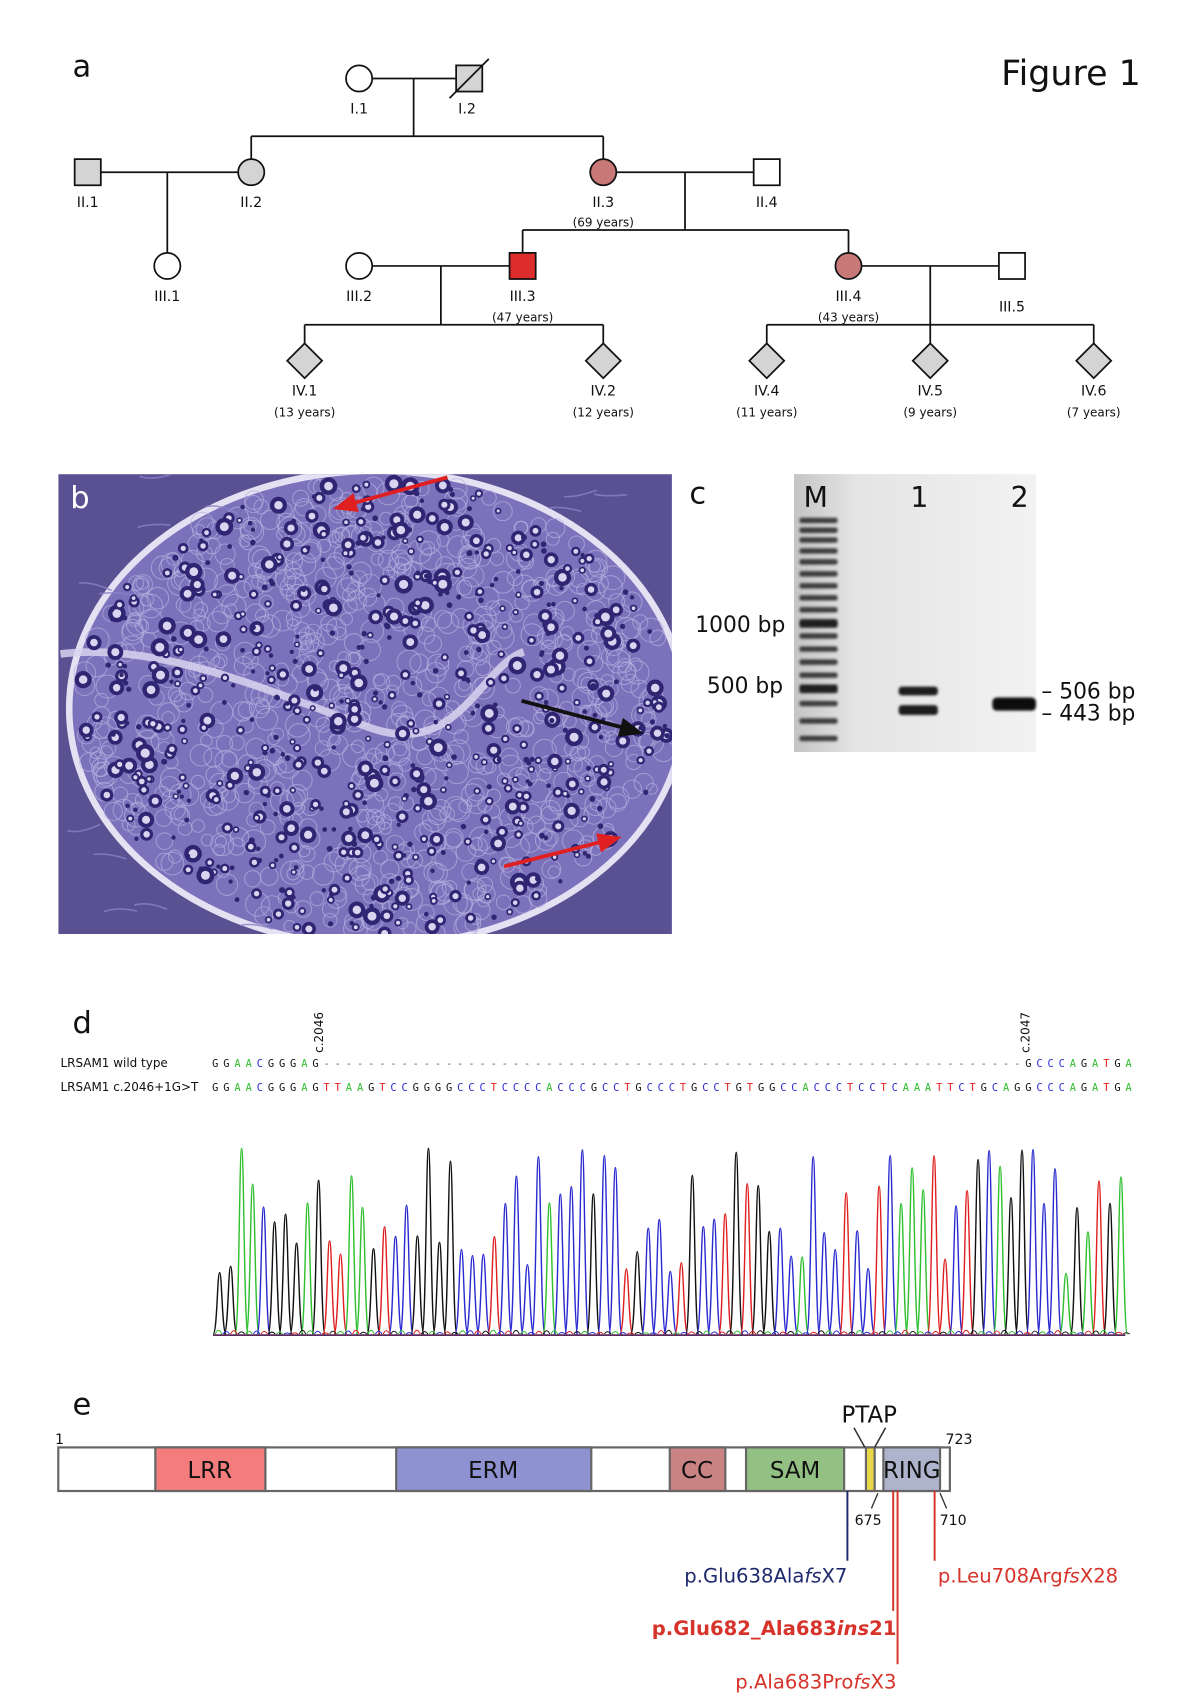 The image size is (1200, 1697). What do you see at coordinates (113, 1063) in the screenshot?
I see `wild-type-row-label: LRSAM1 wild type` at bounding box center [113, 1063].